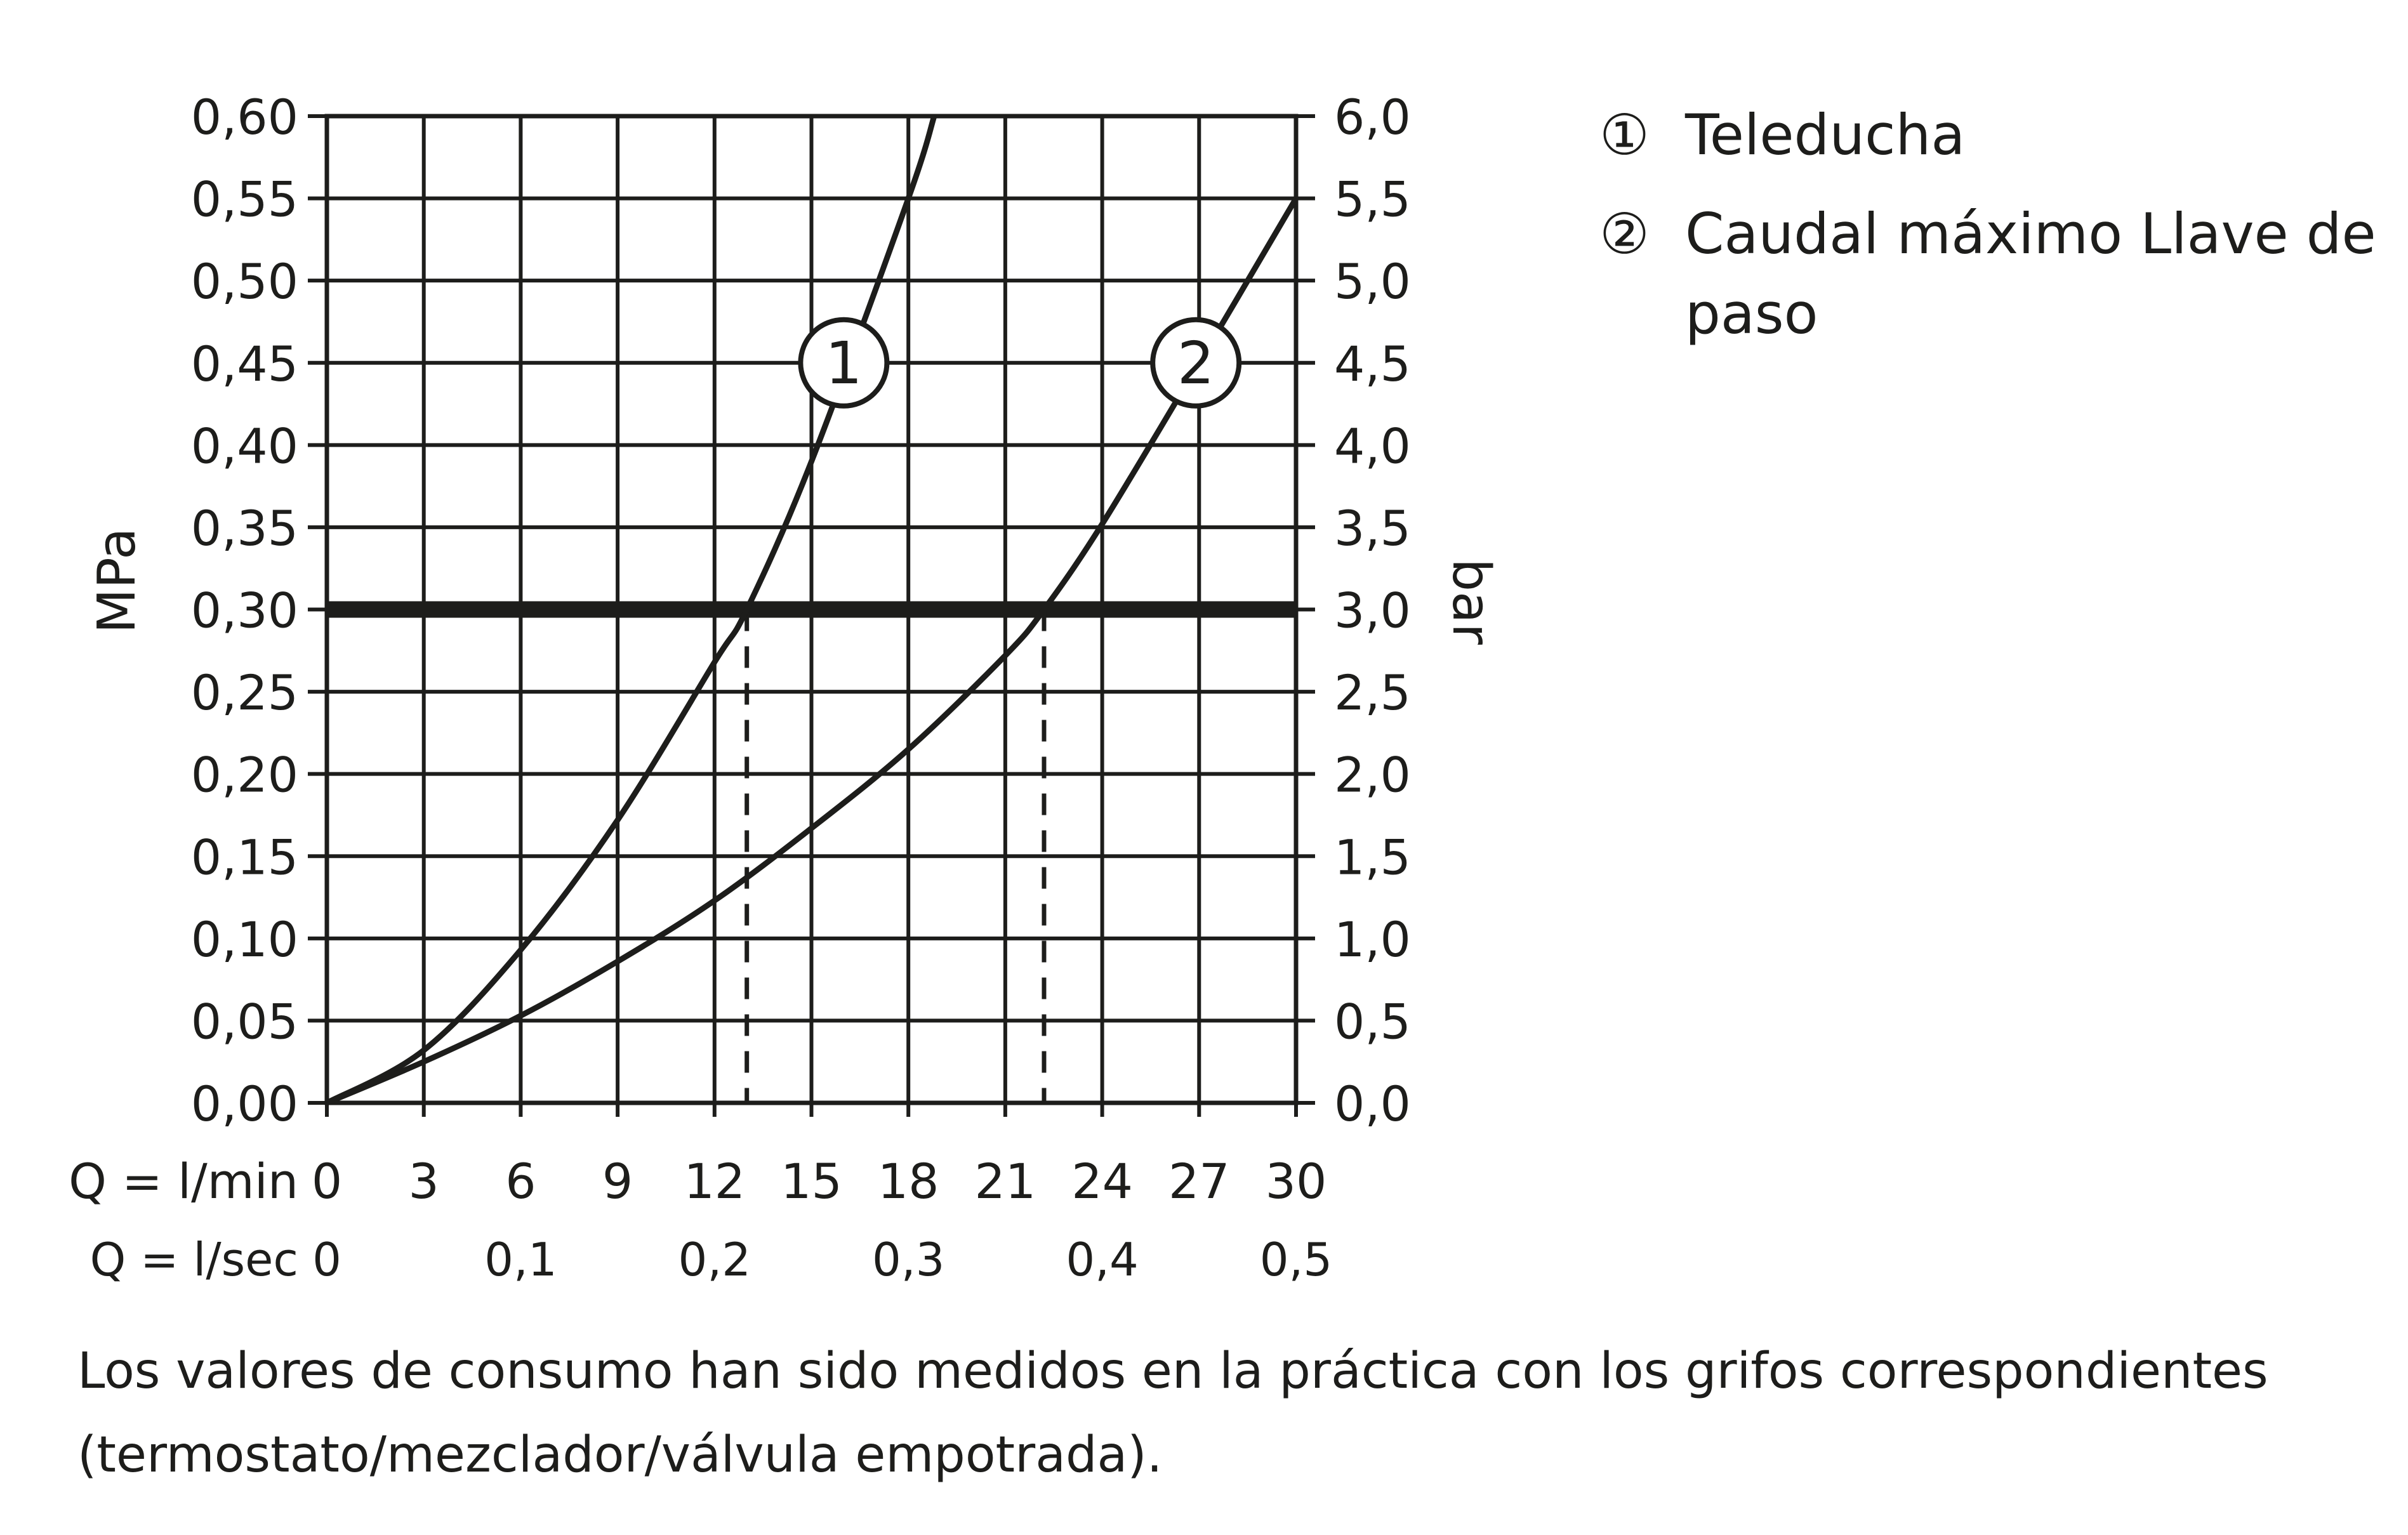  Describe the element at coordinates (714, 1181) in the screenshot. I see `x-tick-label: 12` at that location.